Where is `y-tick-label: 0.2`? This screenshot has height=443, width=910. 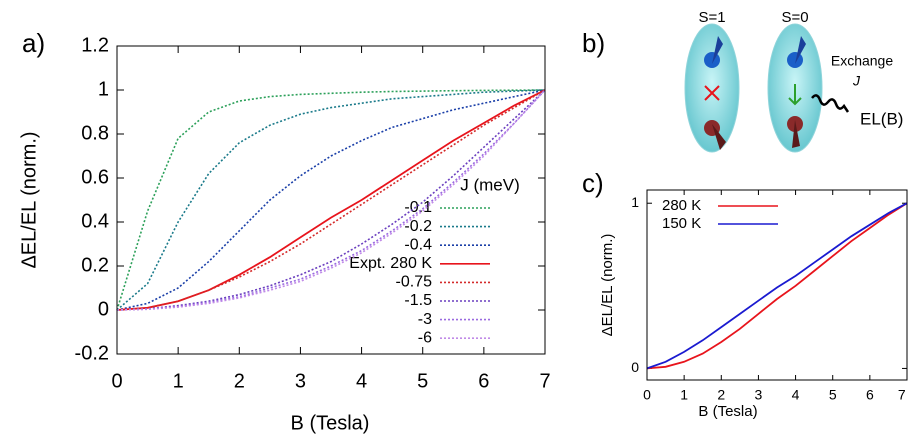 y-tick-label: 0.2 is located at coordinates (95, 265).